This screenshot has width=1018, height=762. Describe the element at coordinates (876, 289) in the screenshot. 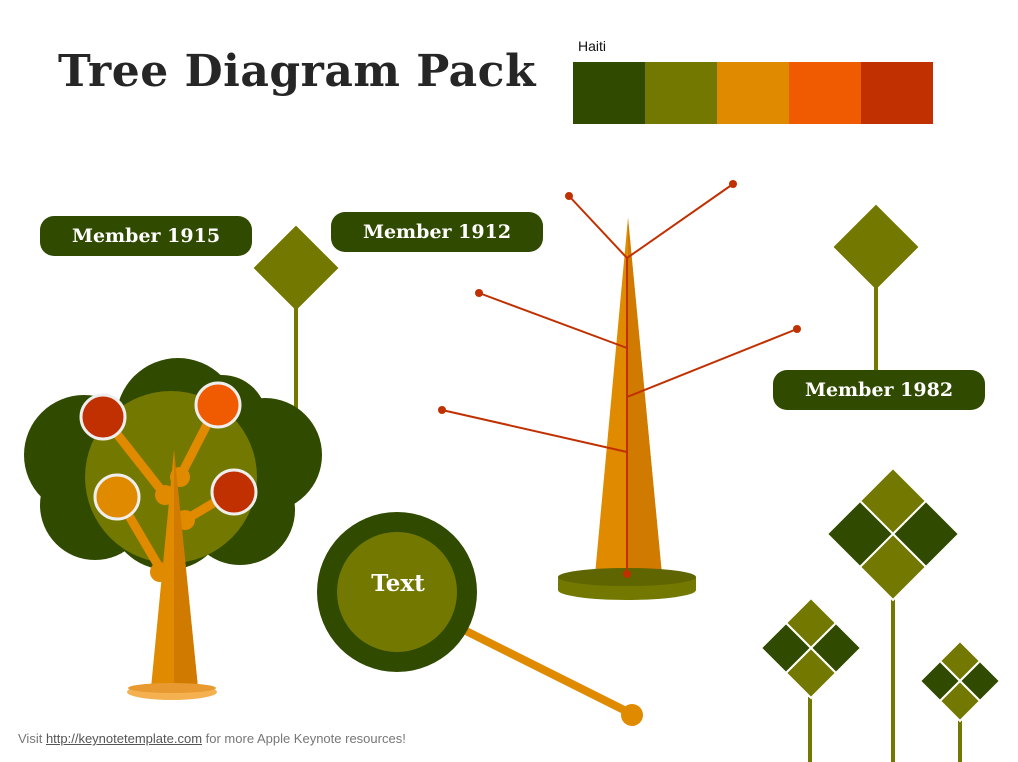

I see `marker-right` at that location.